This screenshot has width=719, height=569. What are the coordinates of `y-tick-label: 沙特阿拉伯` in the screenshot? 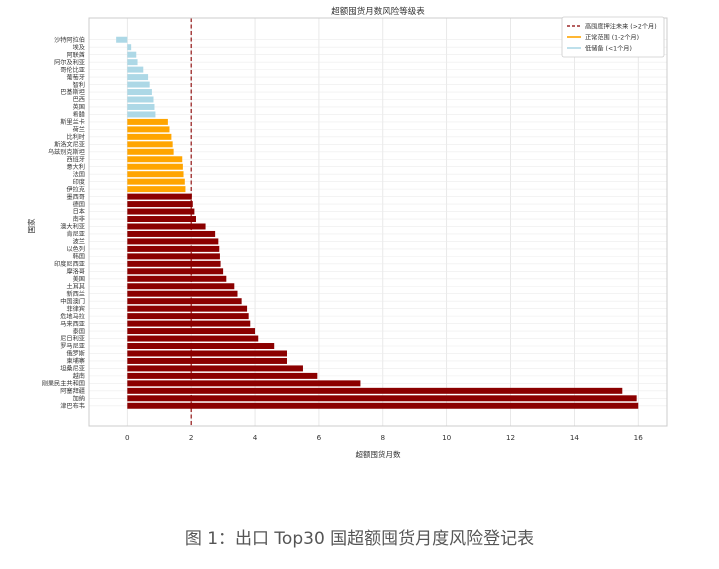 It's located at (69, 40).